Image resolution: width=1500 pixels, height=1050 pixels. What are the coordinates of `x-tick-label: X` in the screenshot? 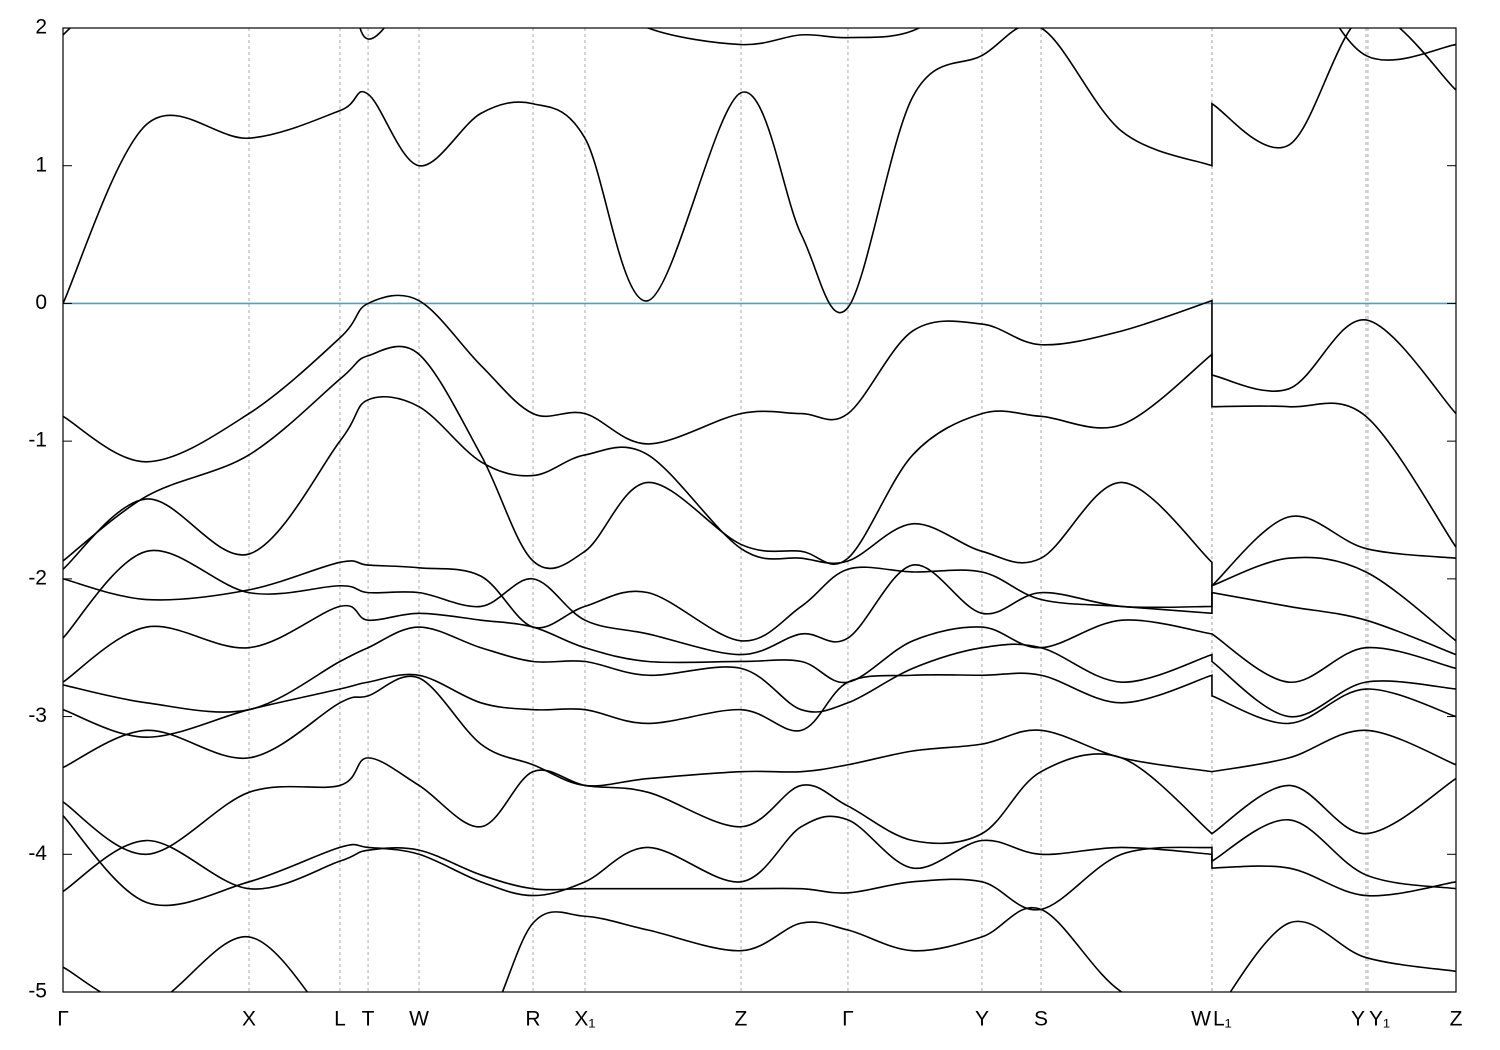 It's located at (249, 1019).